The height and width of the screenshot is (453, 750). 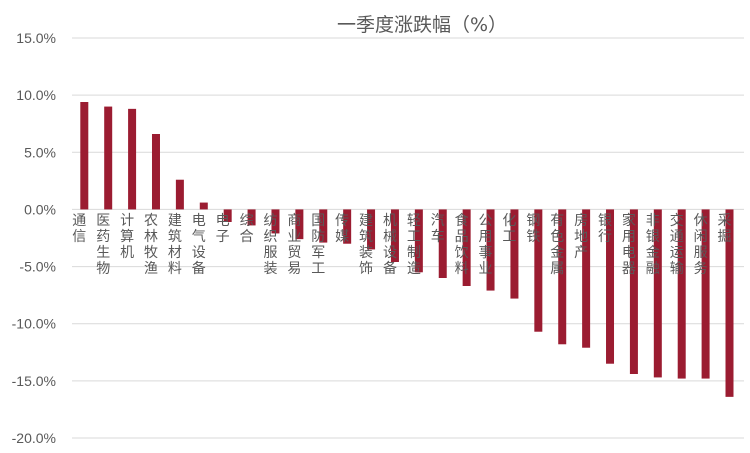 I want to click on x-tick-label: 采掘, so click(x=725, y=229).